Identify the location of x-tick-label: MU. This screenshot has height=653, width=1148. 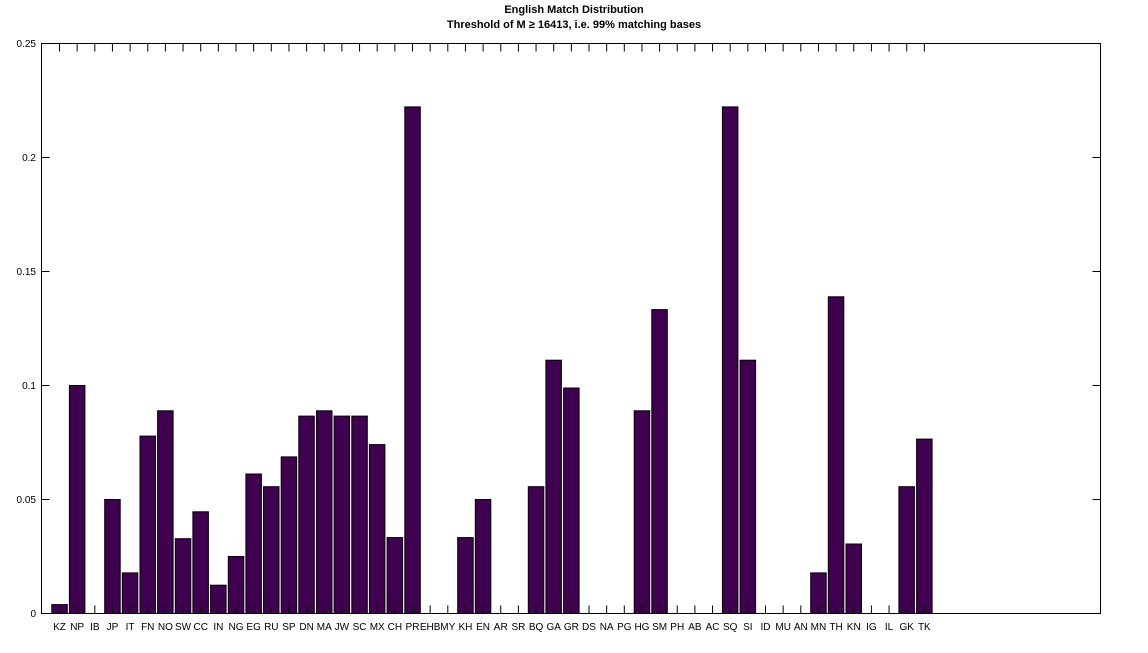
(783, 627).